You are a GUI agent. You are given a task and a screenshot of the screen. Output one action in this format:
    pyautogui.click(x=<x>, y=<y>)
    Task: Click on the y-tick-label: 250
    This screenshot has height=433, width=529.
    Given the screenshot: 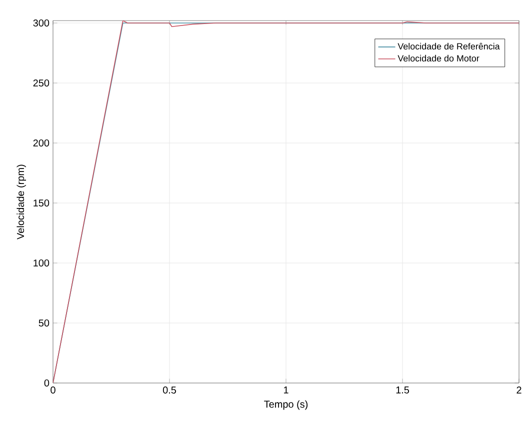 What is the action you would take?
    pyautogui.click(x=41, y=83)
    